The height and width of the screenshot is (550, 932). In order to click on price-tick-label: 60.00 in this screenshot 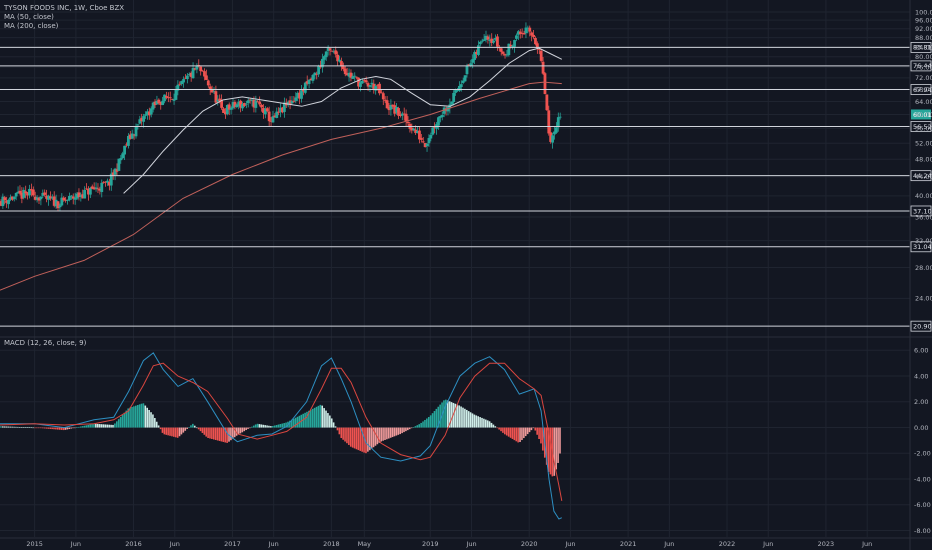, I will do `click(923, 115)`.